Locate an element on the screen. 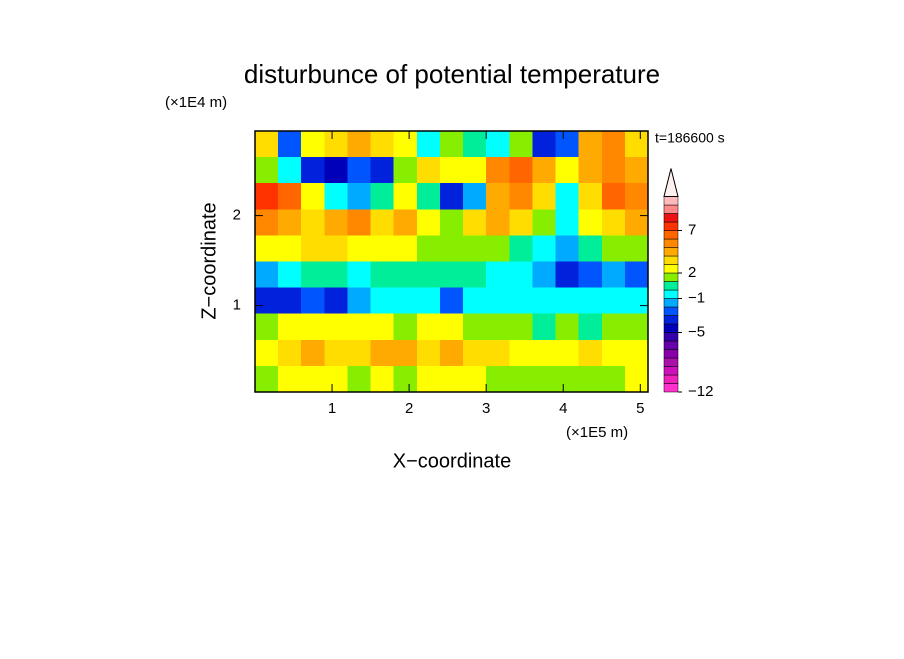 Image resolution: width=904 pixels, height=659 pixels. colorbar-extend is located at coordinates (671, 182).